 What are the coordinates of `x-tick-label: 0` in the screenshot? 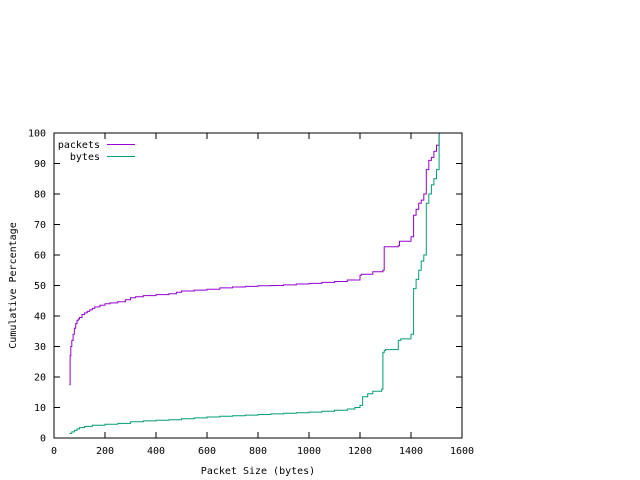 It's located at (54, 451).